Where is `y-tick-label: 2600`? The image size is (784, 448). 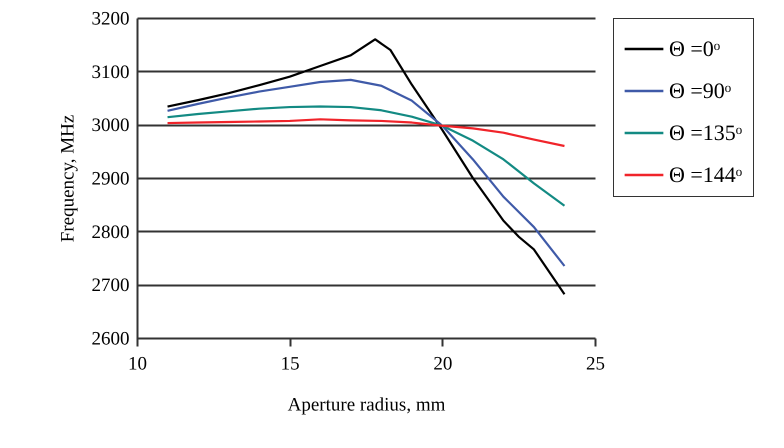
y-tick-label: 2600 is located at coordinates (111, 339).